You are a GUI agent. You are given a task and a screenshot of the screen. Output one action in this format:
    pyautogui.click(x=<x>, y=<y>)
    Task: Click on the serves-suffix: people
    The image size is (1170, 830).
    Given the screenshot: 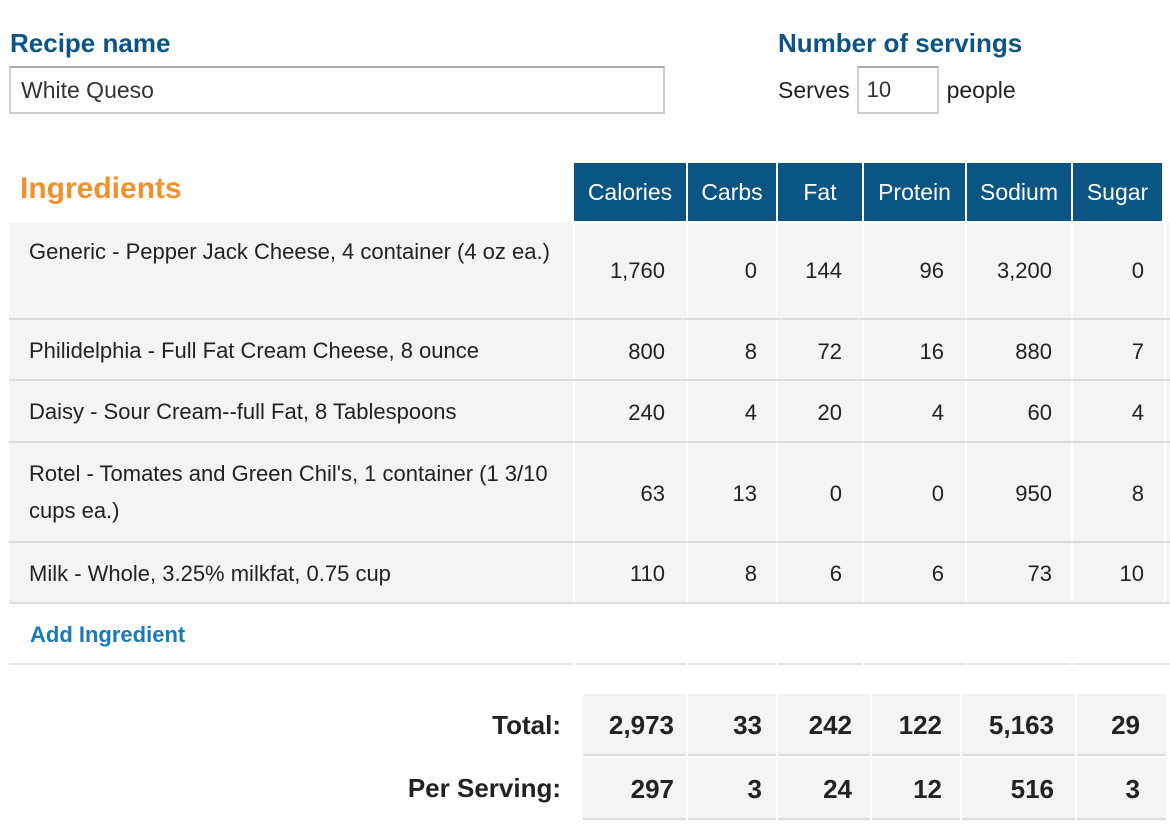 What is the action you would take?
    pyautogui.click(x=981, y=89)
    